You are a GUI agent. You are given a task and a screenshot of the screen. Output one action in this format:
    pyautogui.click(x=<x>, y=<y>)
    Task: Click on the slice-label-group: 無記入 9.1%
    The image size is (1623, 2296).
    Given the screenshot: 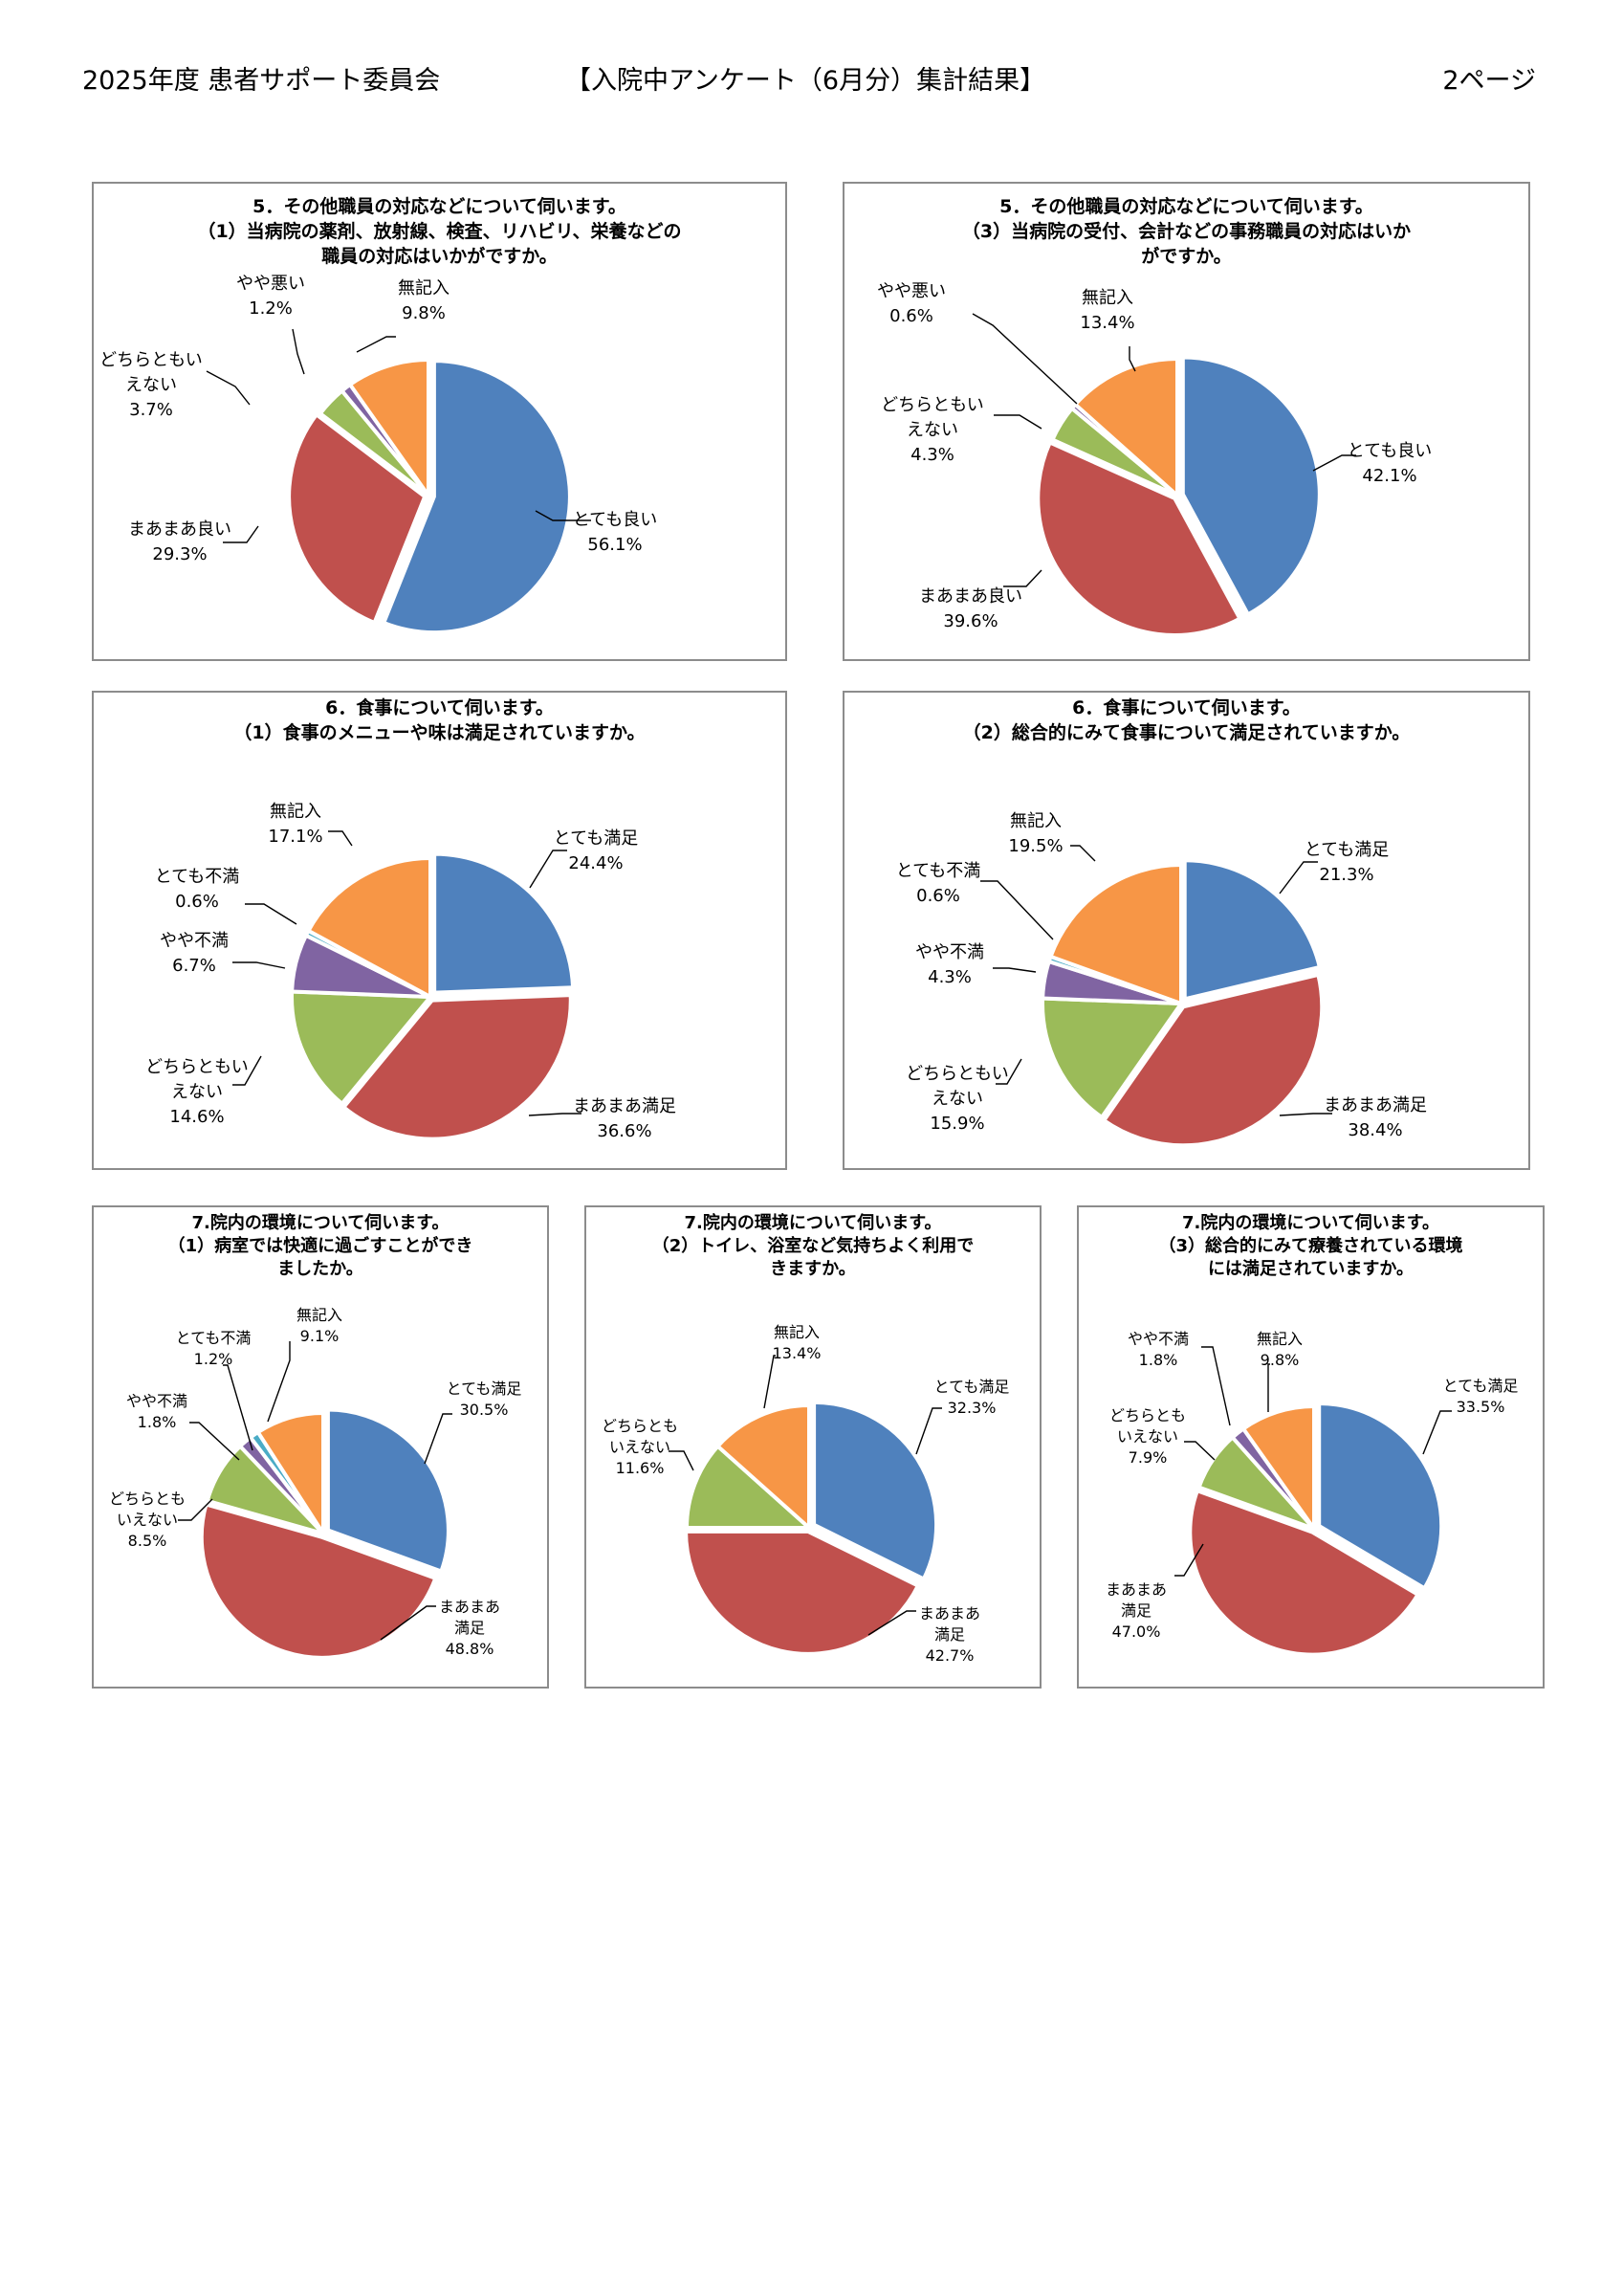 What is the action you would take?
    pyautogui.click(x=319, y=1325)
    